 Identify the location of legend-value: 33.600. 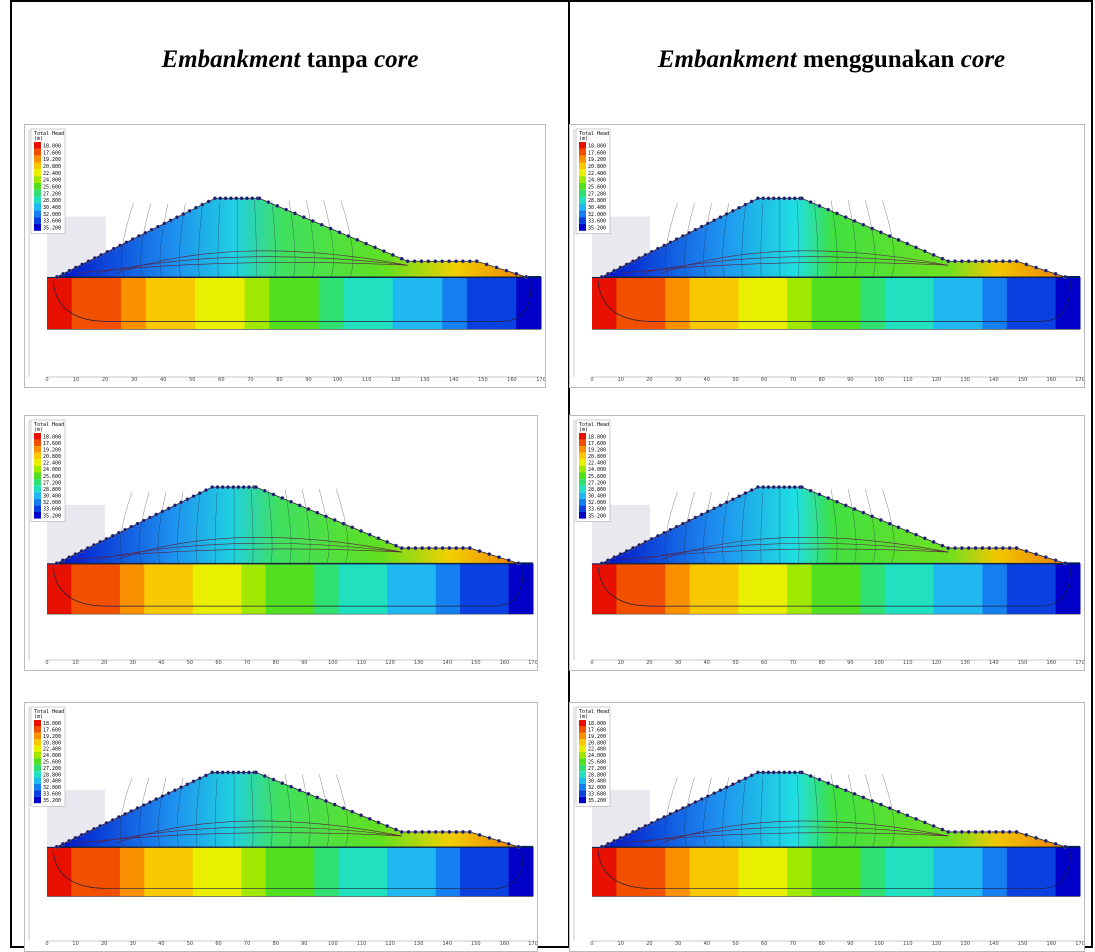
(597, 510).